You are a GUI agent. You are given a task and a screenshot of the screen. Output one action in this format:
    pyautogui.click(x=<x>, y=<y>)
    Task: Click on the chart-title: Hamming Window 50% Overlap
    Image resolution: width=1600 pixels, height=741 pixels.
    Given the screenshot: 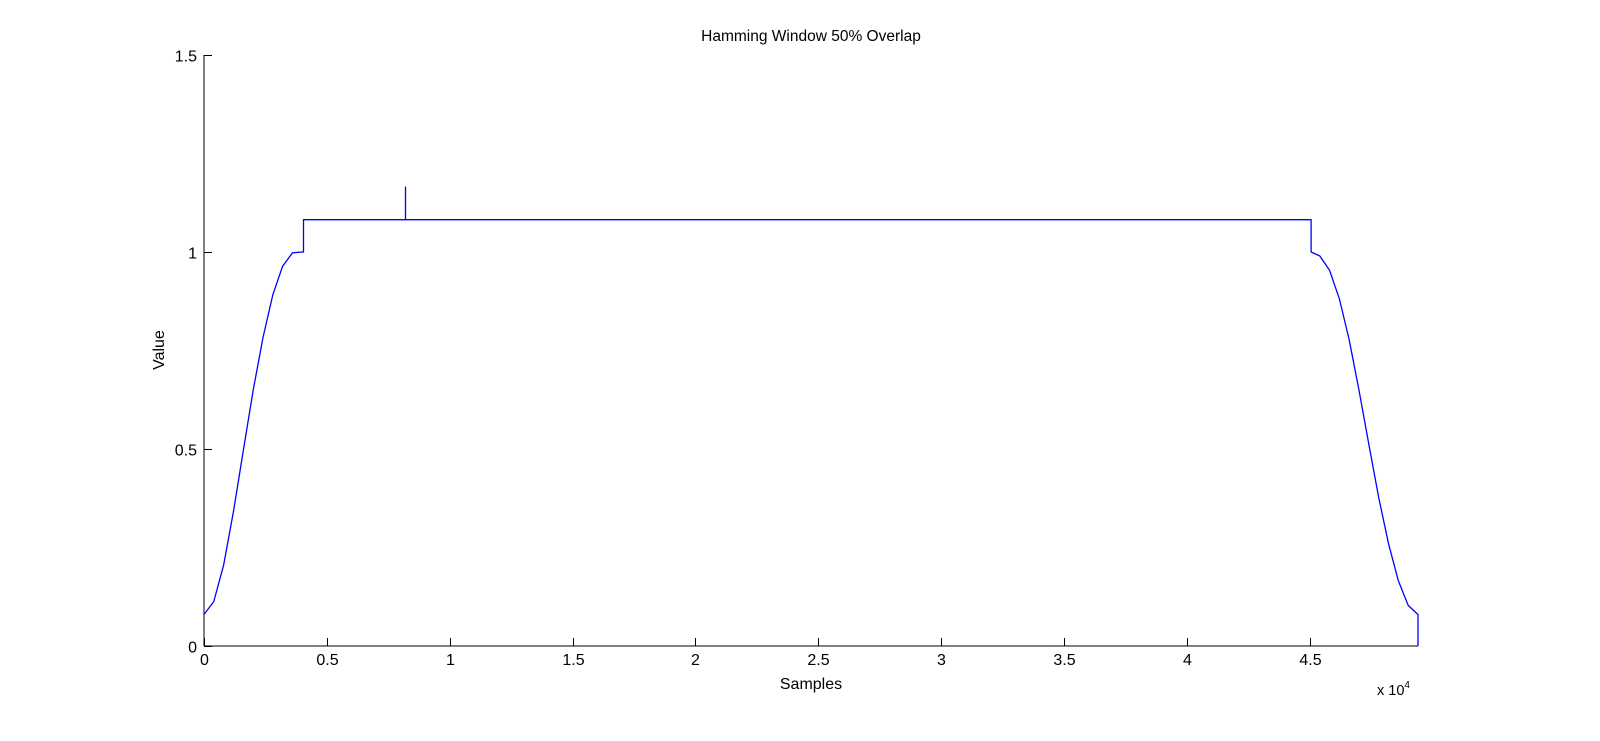 What is the action you would take?
    pyautogui.click(x=811, y=36)
    